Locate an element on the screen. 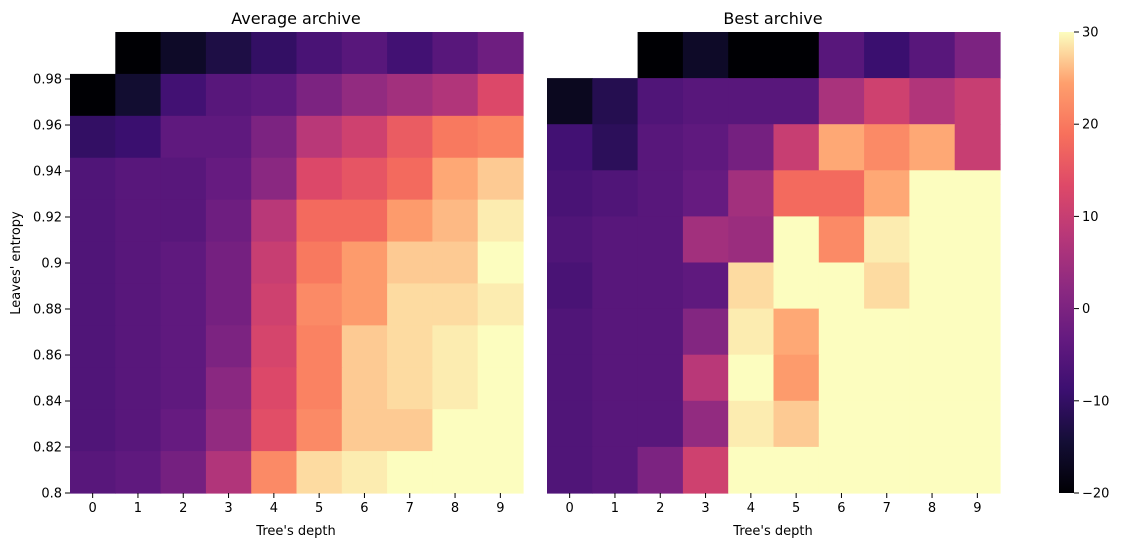 This screenshot has width=1130, height=551. x-tick-label: 5 is located at coordinates (319, 508).